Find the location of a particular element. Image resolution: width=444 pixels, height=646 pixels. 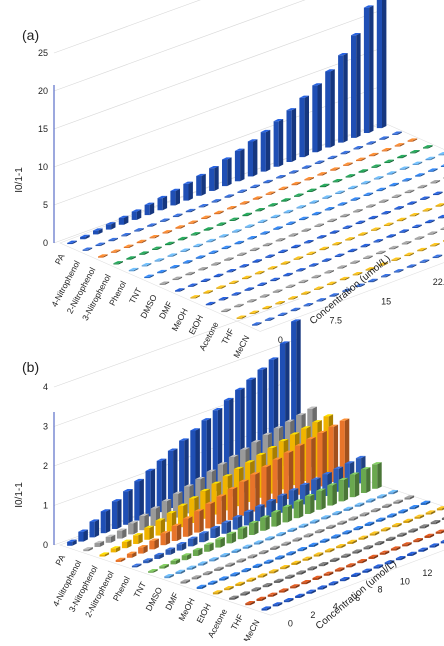

concentration-tick-label: 12 is located at coordinates (427, 573).